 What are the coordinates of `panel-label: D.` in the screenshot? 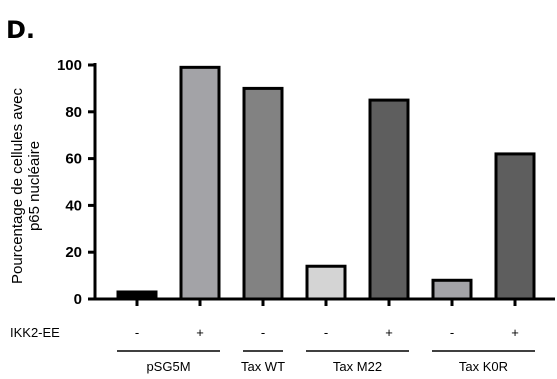 It's located at (20, 30).